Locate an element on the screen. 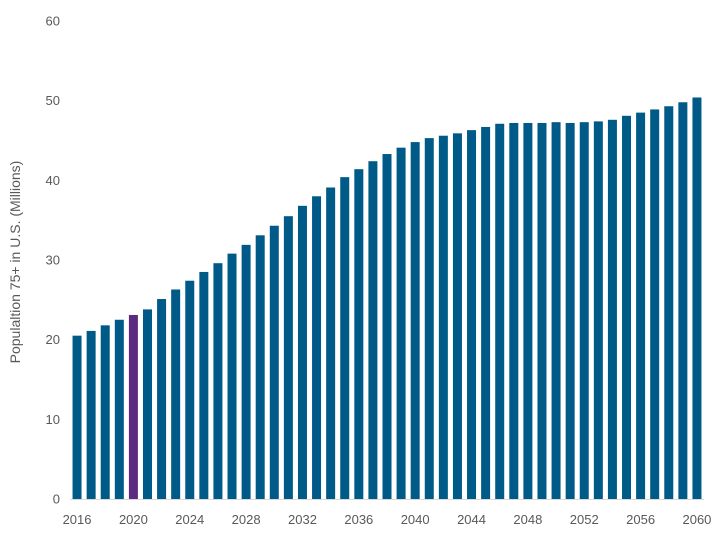 Image resolution: width=721 pixels, height=537 pixels. y-tick-label: 0 is located at coordinates (56, 499).